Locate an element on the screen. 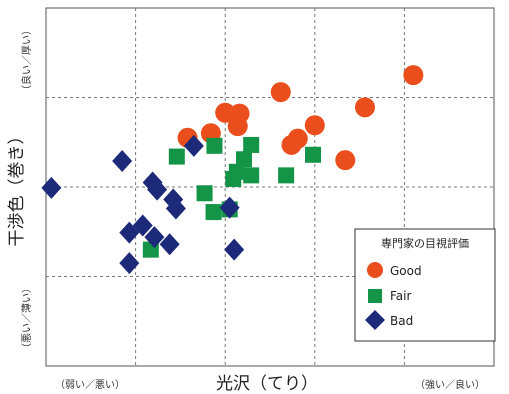 The width and height of the screenshot is (509, 394). legend-label-bad: Bad is located at coordinates (401, 321).